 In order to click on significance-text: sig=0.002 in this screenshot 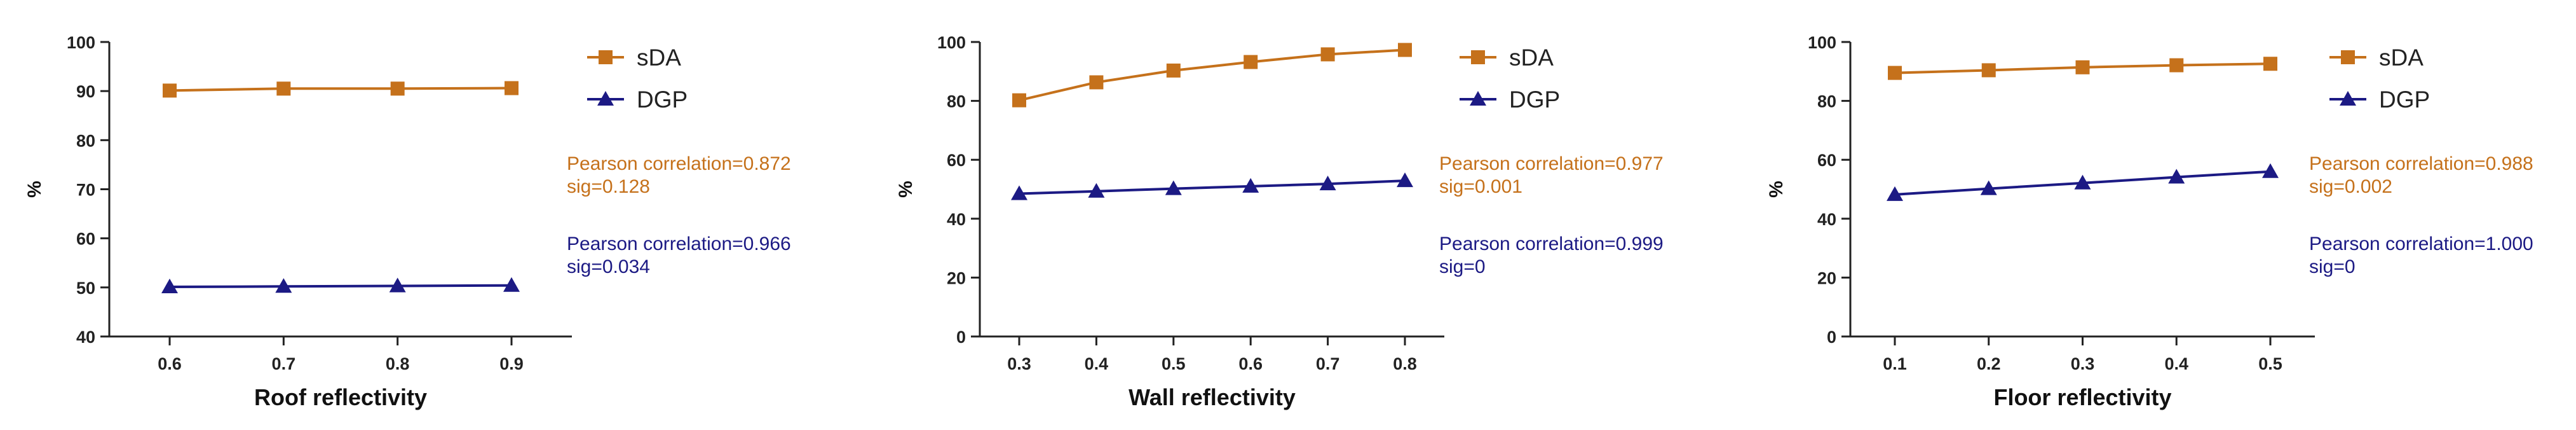, I will do `click(2350, 186)`.